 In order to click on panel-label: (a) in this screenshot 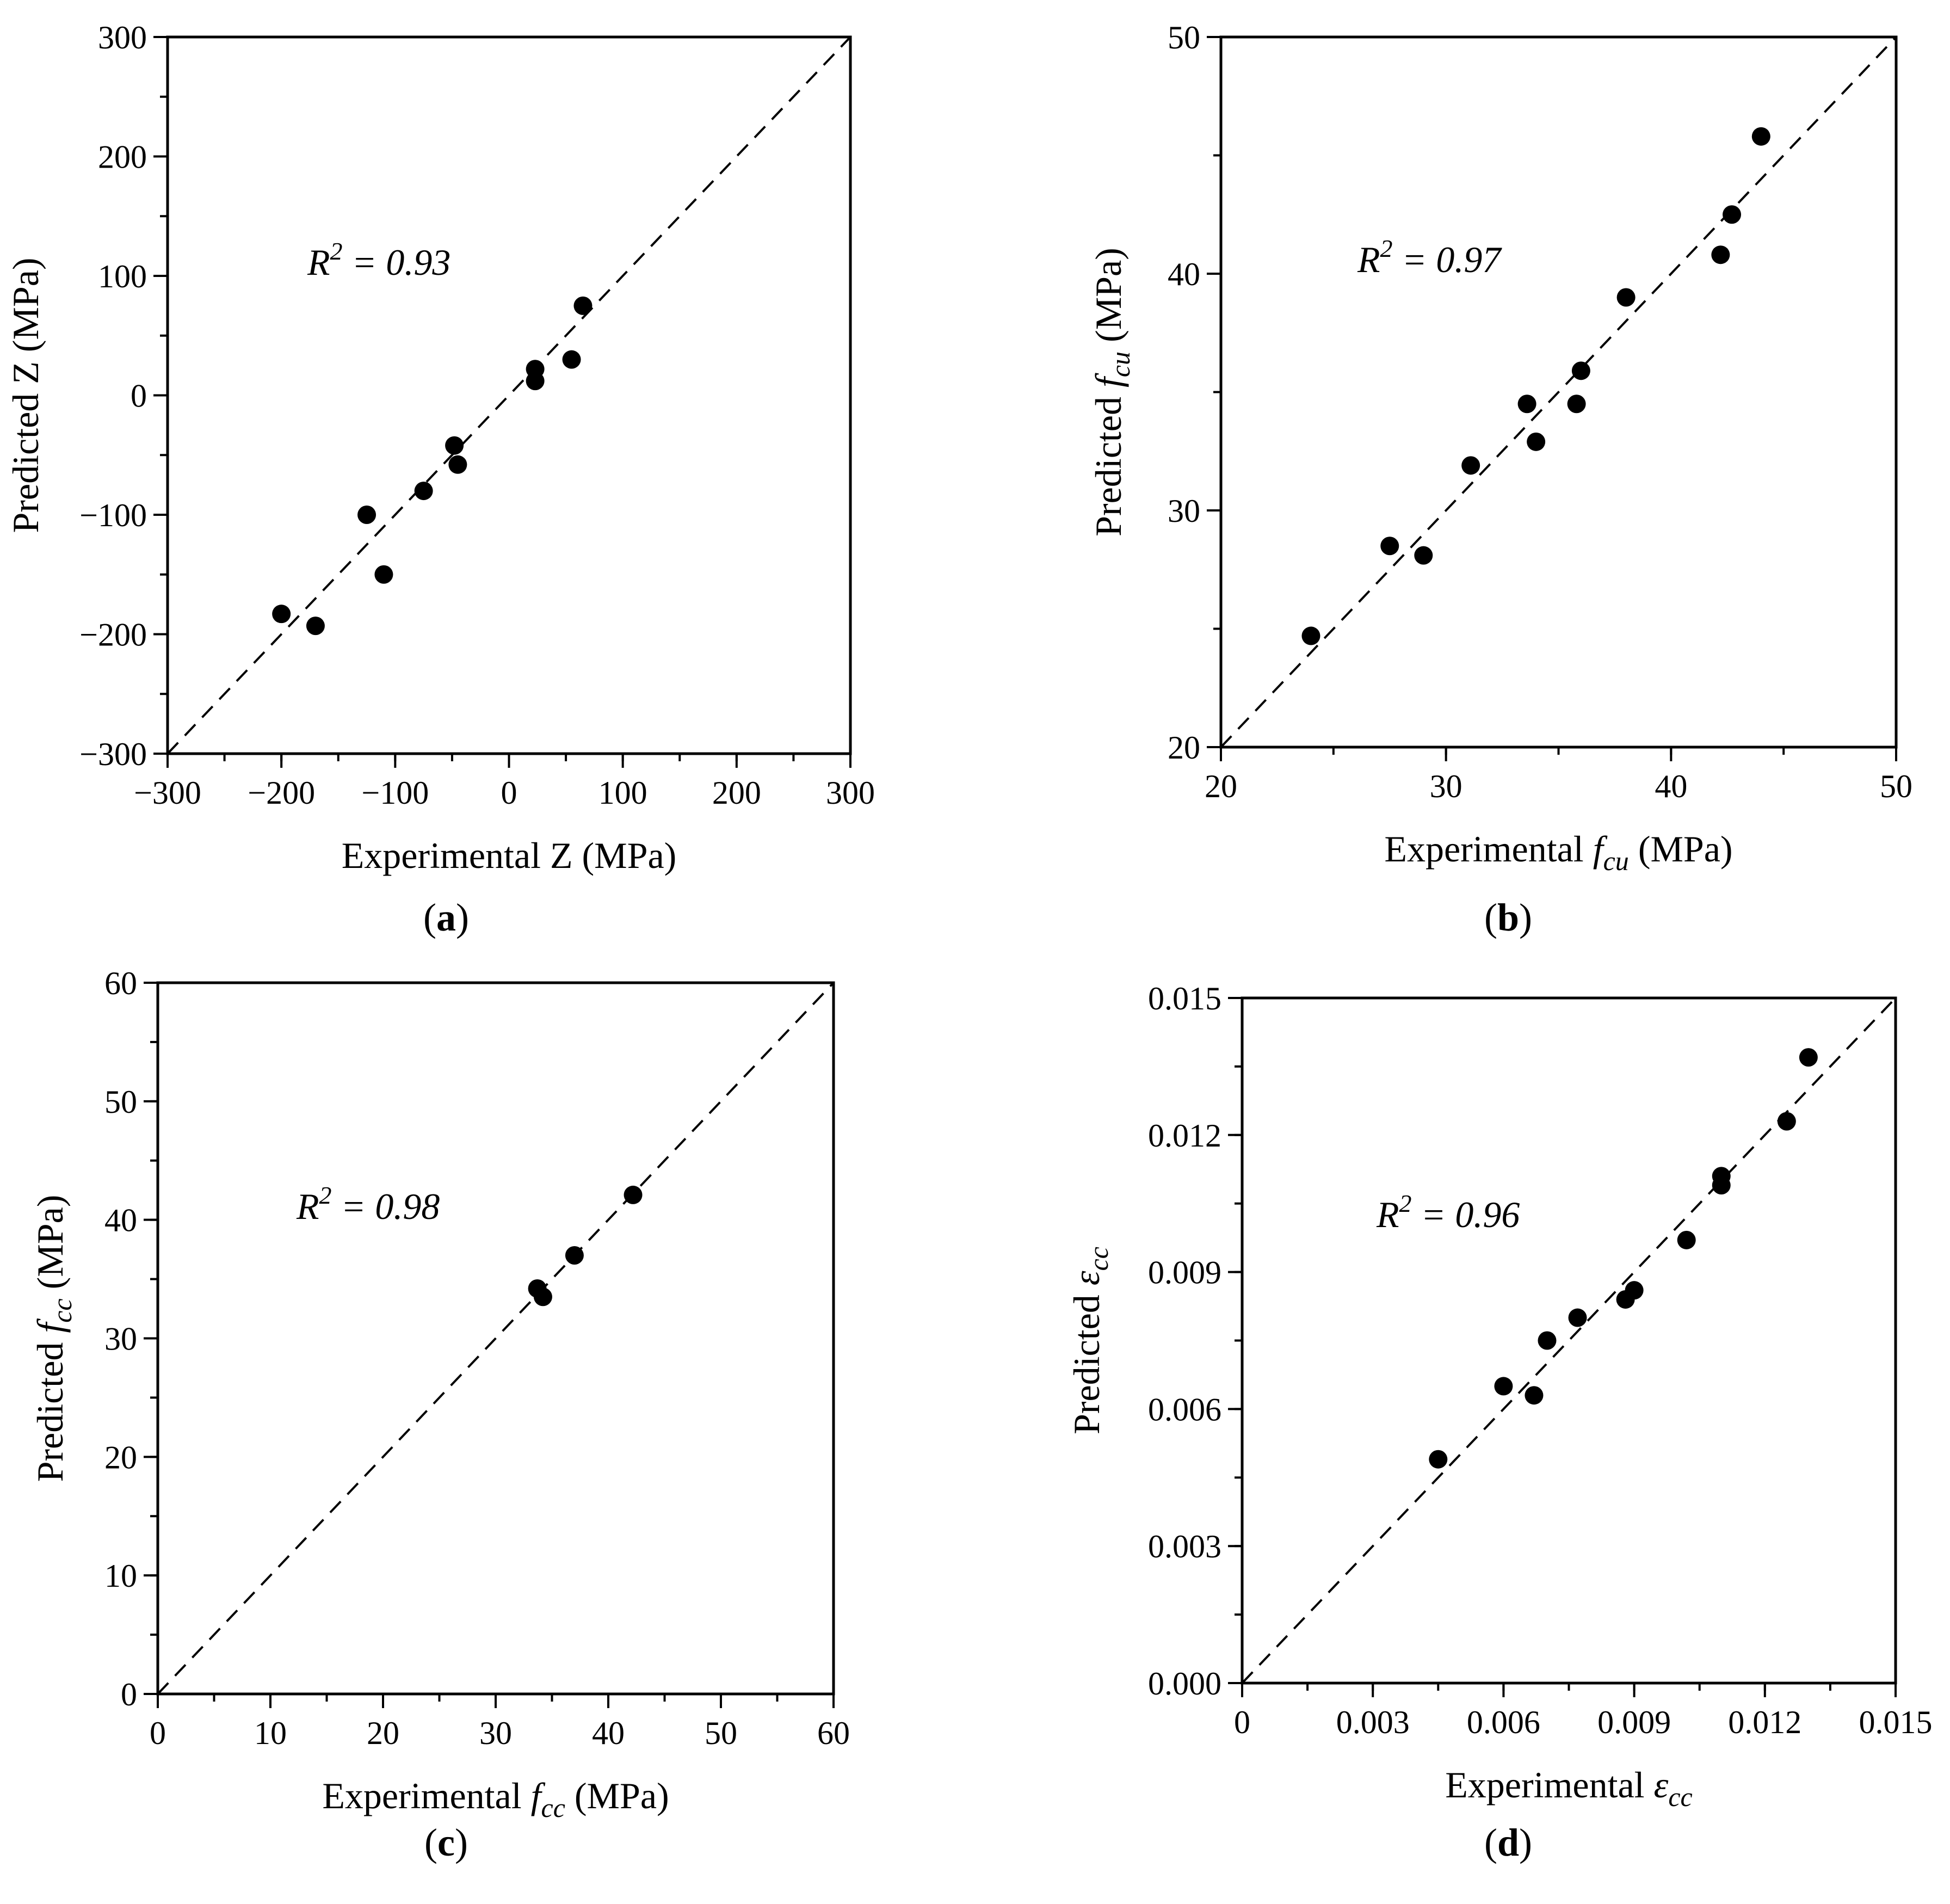, I will do `click(446, 917)`.